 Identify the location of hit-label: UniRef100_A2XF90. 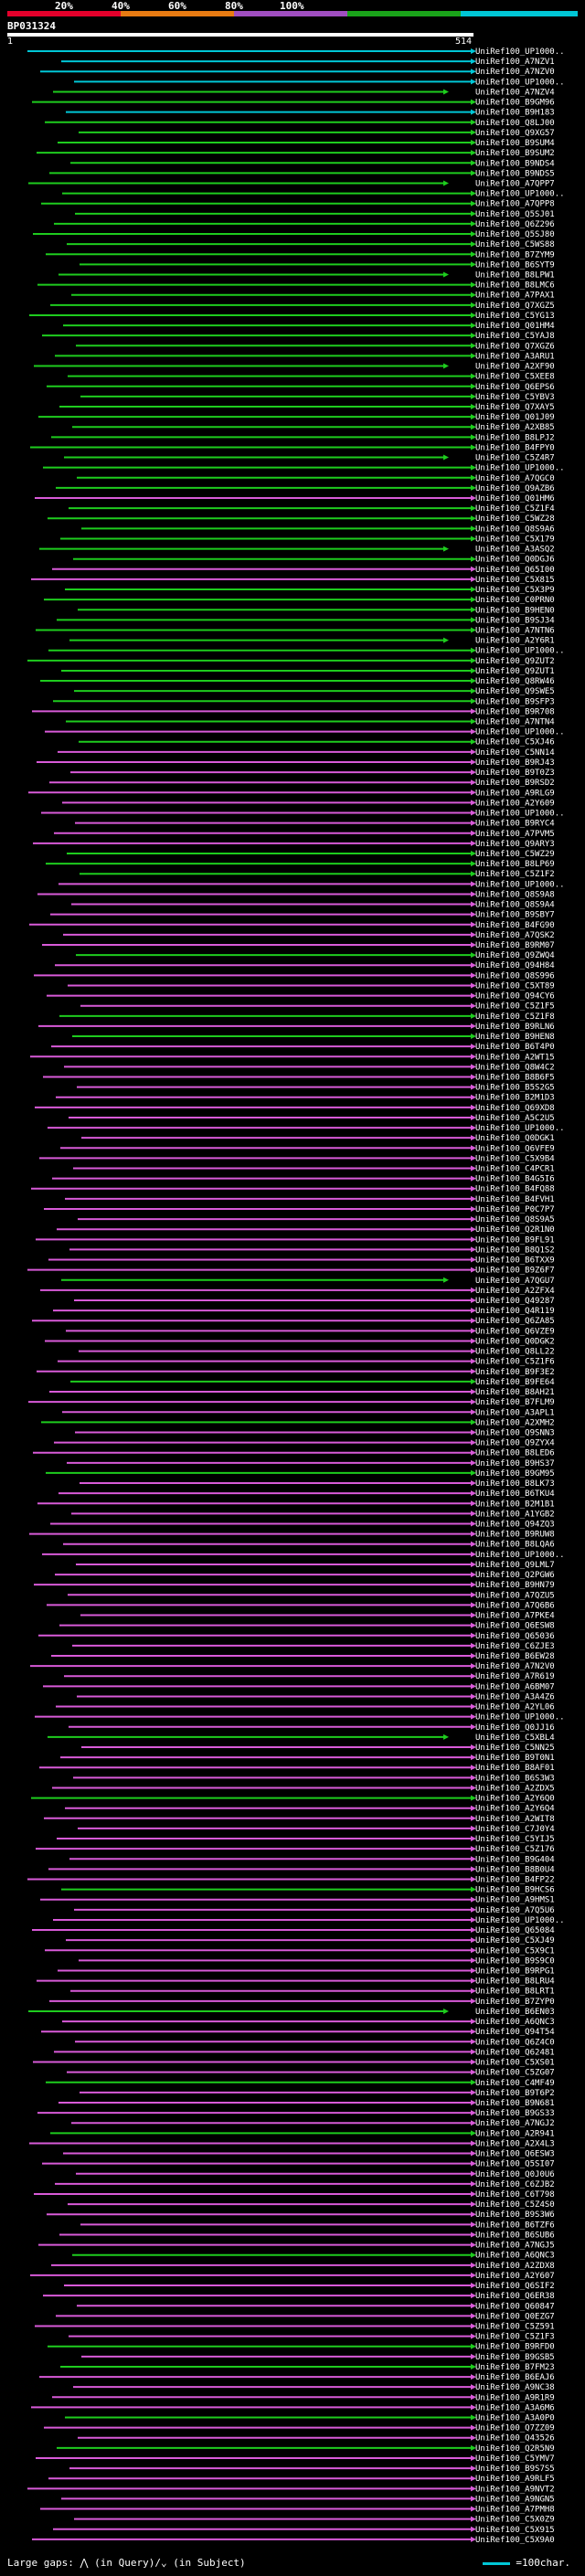
(515, 367).